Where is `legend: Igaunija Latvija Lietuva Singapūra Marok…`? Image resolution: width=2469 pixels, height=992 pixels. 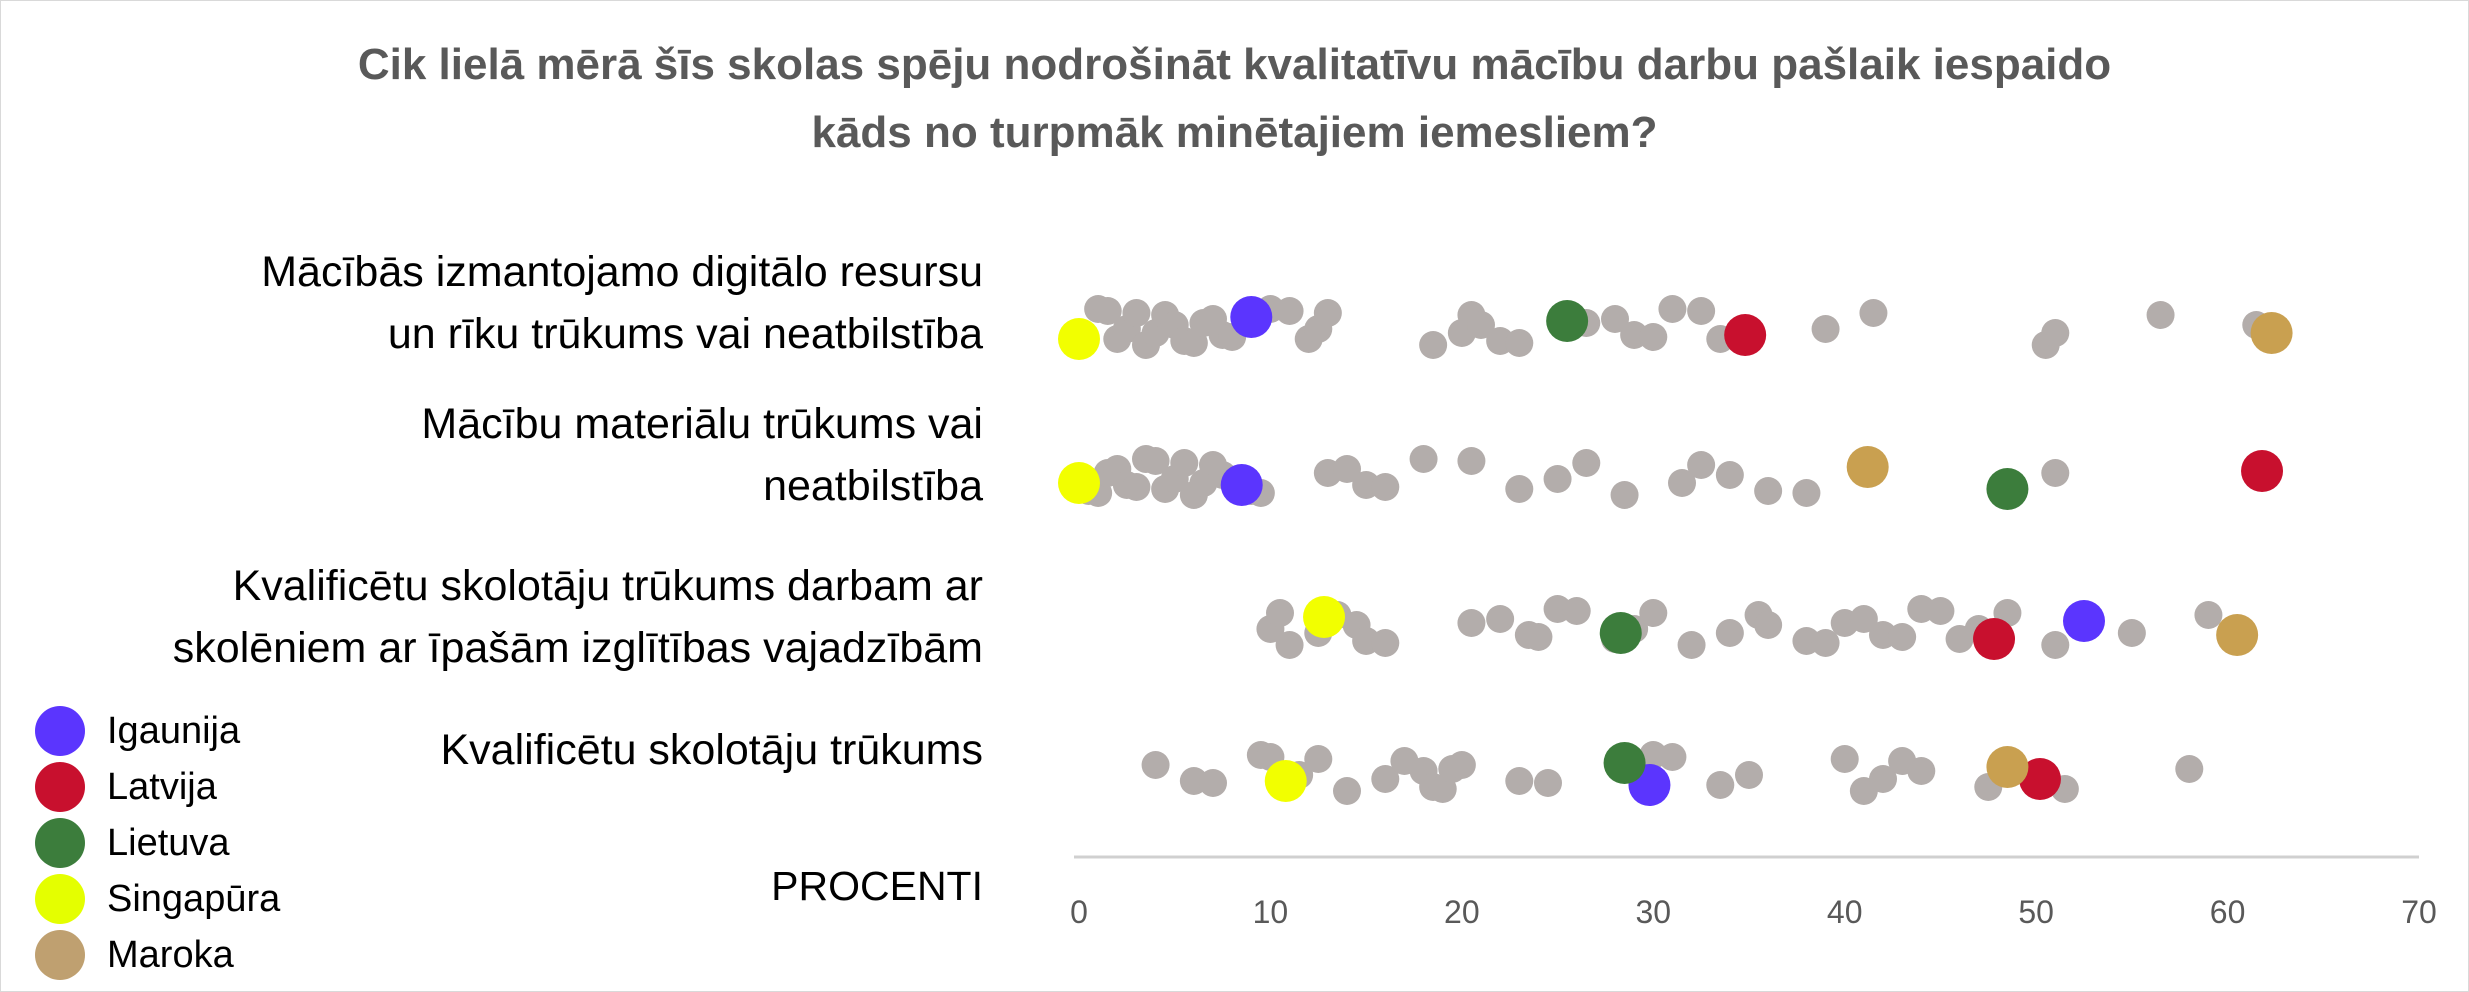
legend: Igaunija Latvija Lietuva Singapūra Marok… is located at coordinates (157, 843).